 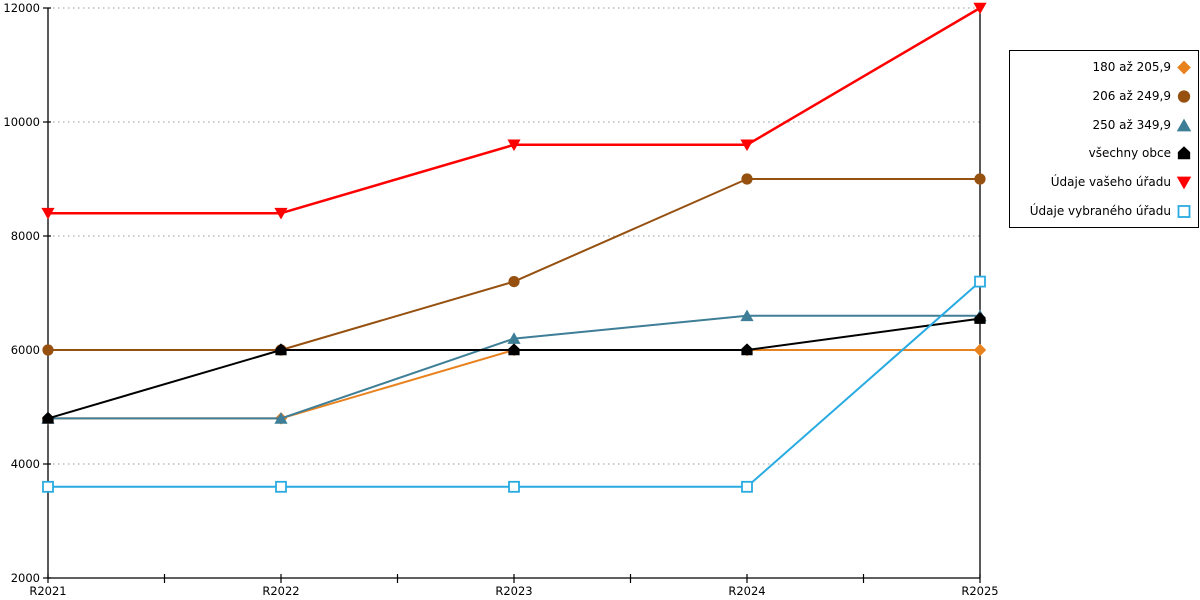 What do you see at coordinates (47, 591) in the screenshot?
I see `x-tick-label: R2021` at bounding box center [47, 591].